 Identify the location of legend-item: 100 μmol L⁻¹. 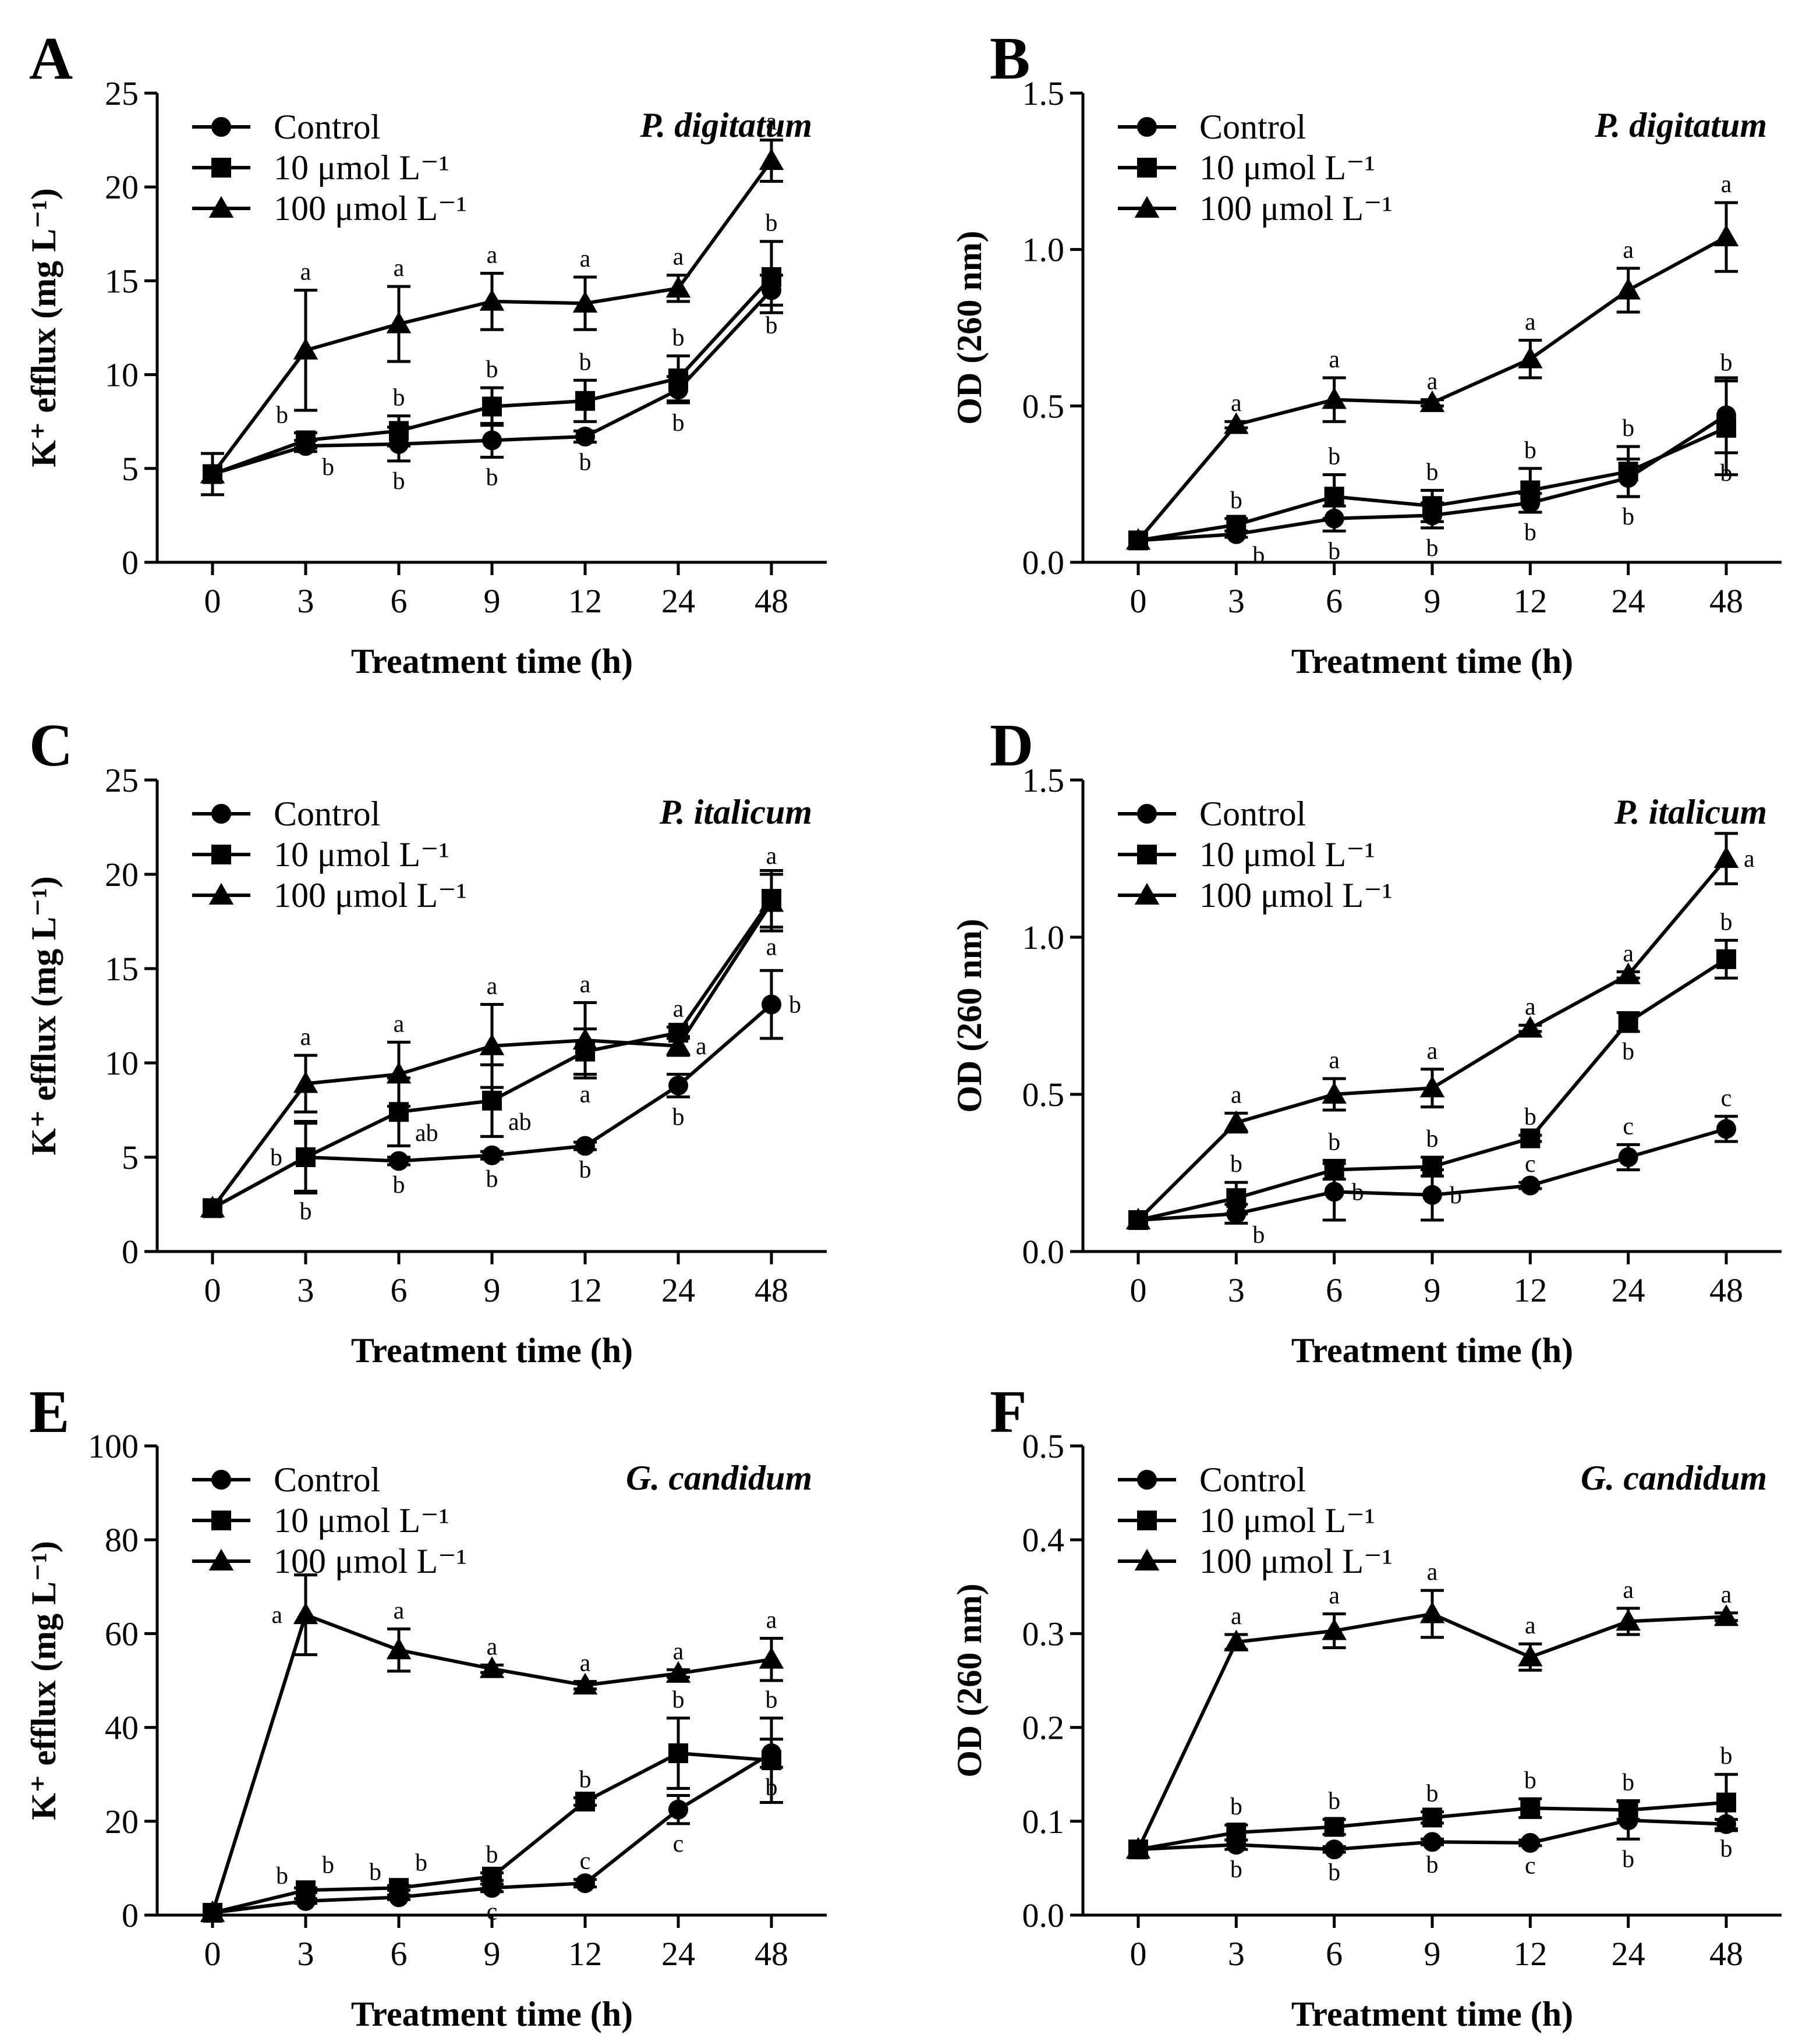
(1255, 1561).